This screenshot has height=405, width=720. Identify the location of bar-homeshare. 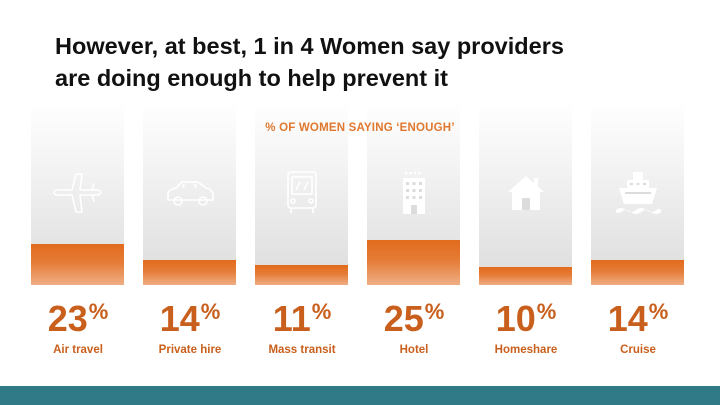
(525, 192).